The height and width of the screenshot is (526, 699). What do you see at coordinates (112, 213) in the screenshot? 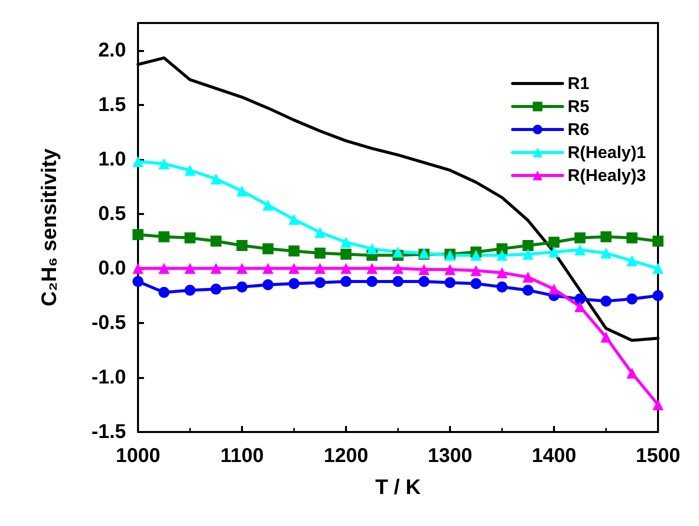
I see `y-tick-label: 0.5` at bounding box center [112, 213].